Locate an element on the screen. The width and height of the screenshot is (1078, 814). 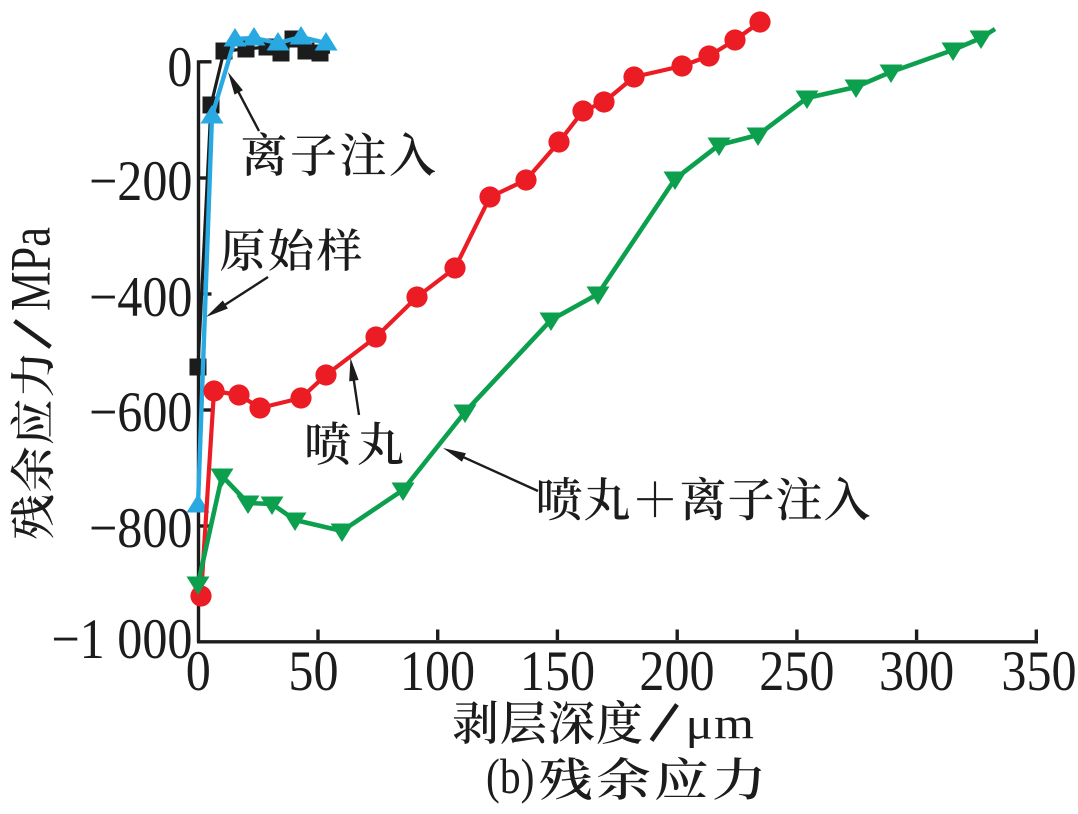
svg-text: μm is located at coordinates (721, 724).